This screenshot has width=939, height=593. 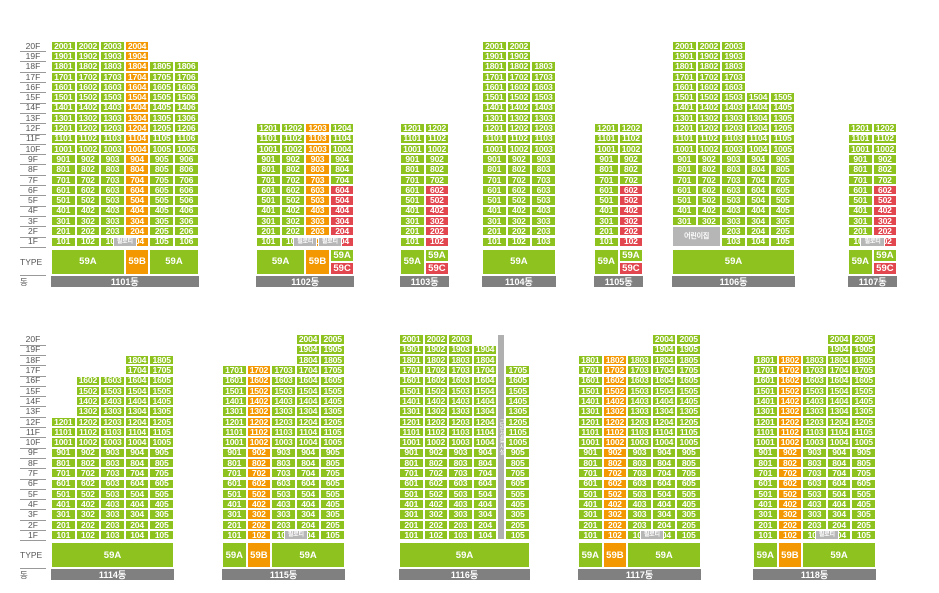 What do you see at coordinates (342, 190) in the screenshot?
I see `unit-cell: 604` at bounding box center [342, 190].